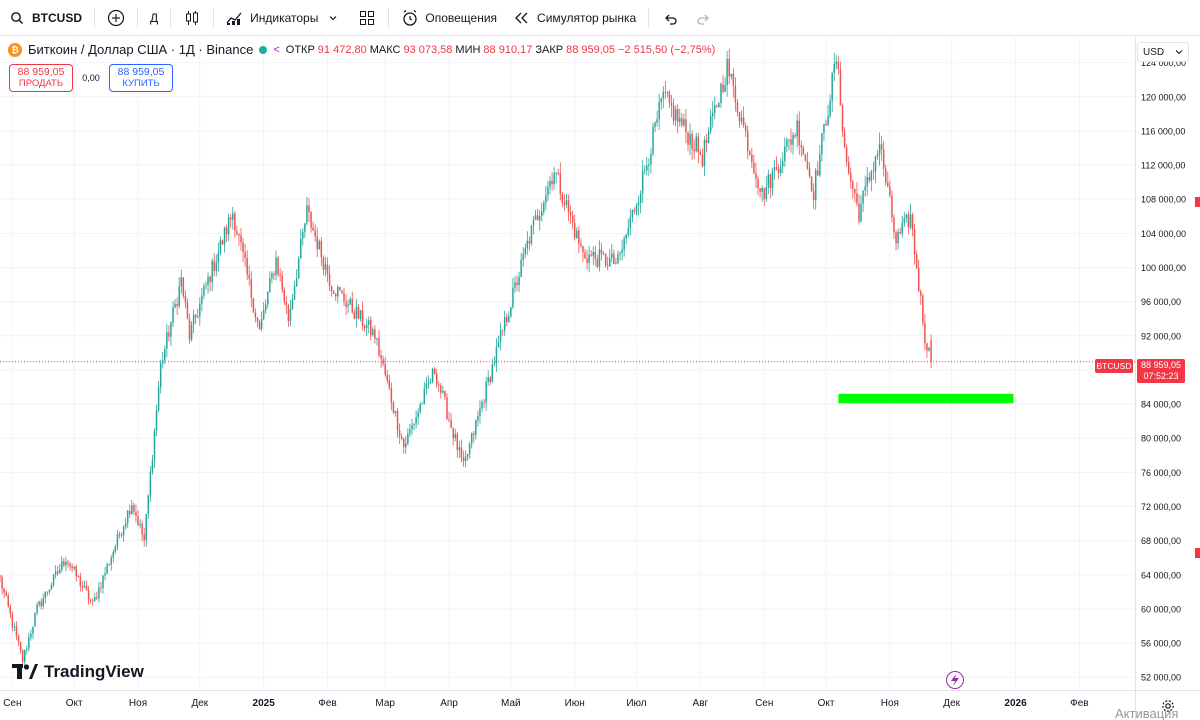 The image size is (1200, 720). What do you see at coordinates (1161, 336) in the screenshot?
I see `price-tick-label: 92 000,00` at bounding box center [1161, 336].